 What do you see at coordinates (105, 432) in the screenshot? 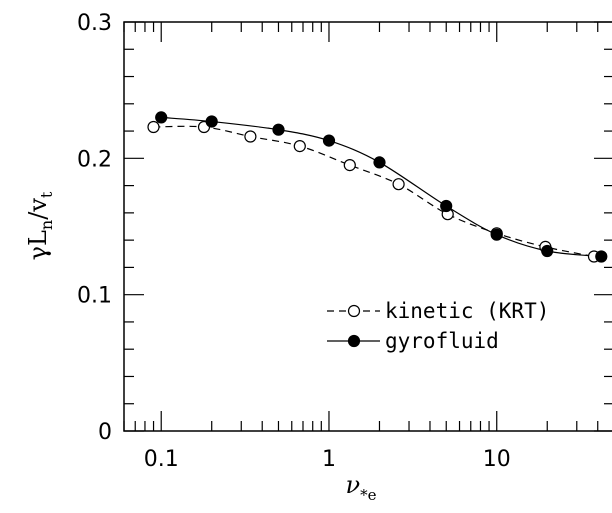
I see `y-tick-label: 0` at bounding box center [105, 432].